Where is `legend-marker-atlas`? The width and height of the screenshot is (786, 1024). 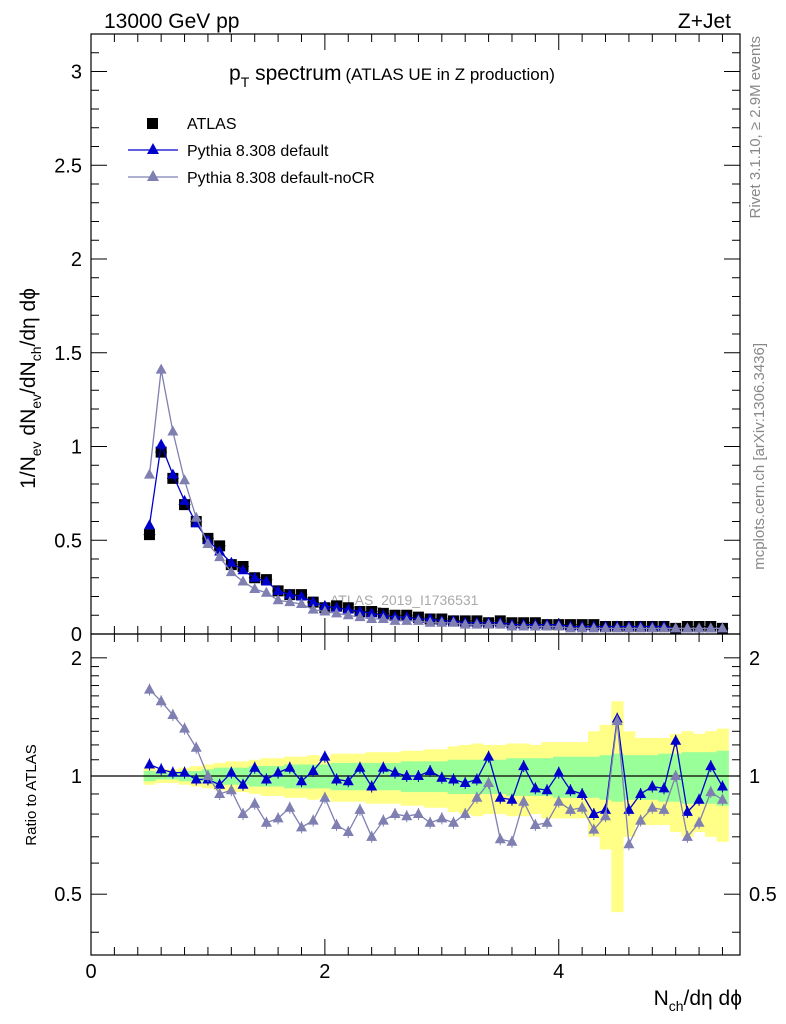 legend-marker-atlas is located at coordinates (152, 123).